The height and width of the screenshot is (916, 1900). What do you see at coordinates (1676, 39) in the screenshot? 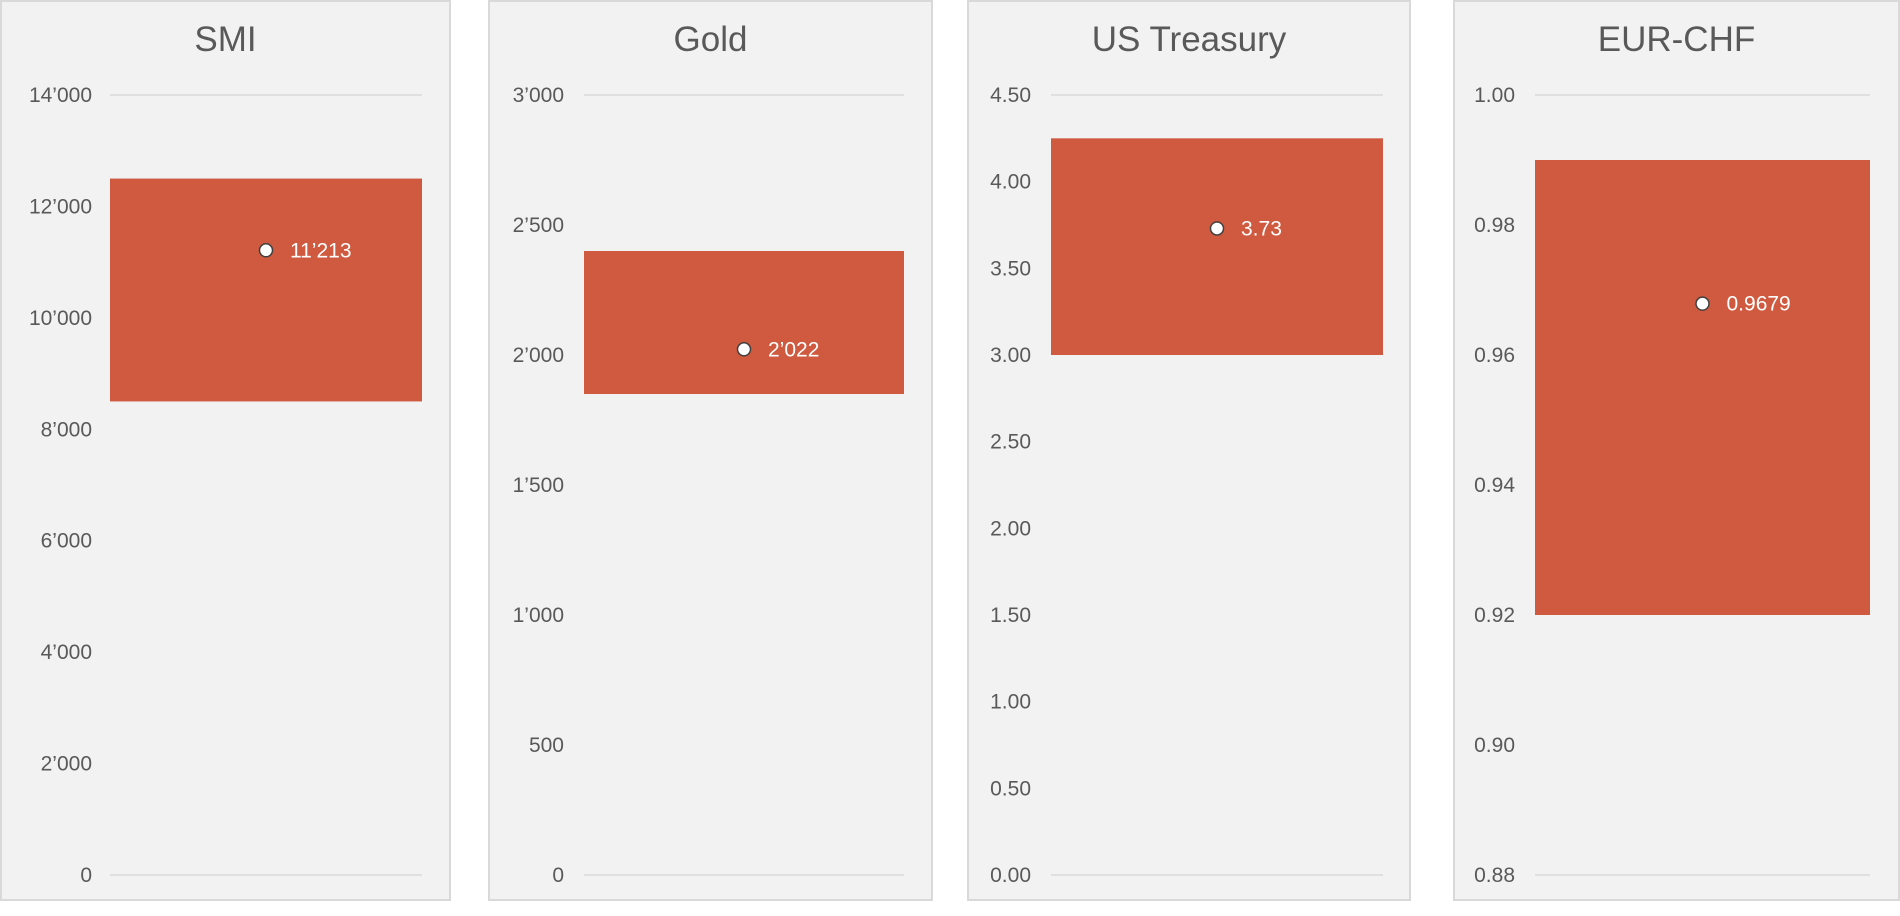
I see `chart-title: EUR-CHF` at bounding box center [1676, 39].